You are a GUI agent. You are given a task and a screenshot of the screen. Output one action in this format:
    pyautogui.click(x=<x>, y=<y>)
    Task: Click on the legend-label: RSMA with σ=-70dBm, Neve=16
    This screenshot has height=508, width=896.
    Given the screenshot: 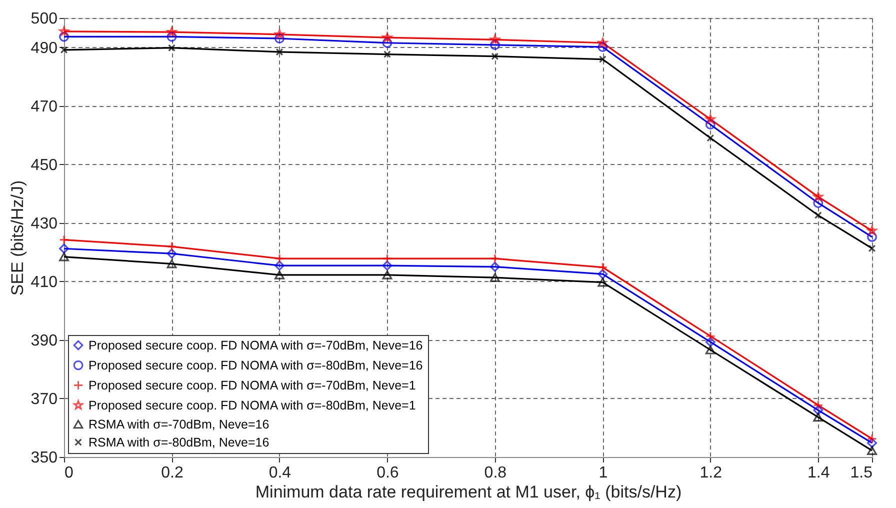 What is the action you would take?
    pyautogui.click(x=179, y=424)
    